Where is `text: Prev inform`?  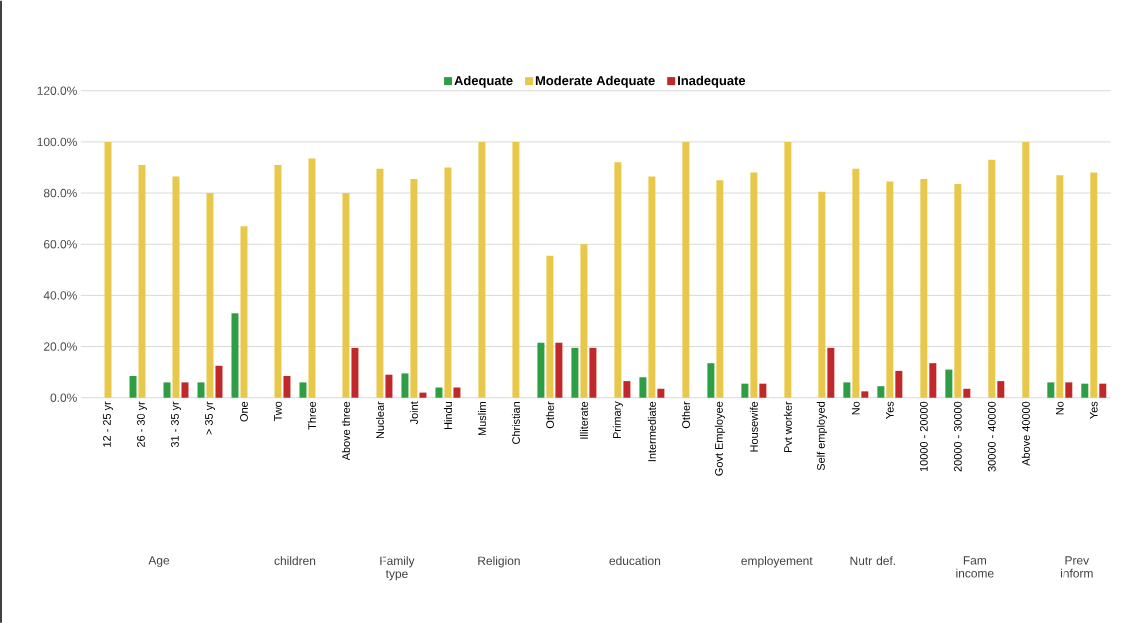 text: Prev inform is located at coordinates (1077, 567).